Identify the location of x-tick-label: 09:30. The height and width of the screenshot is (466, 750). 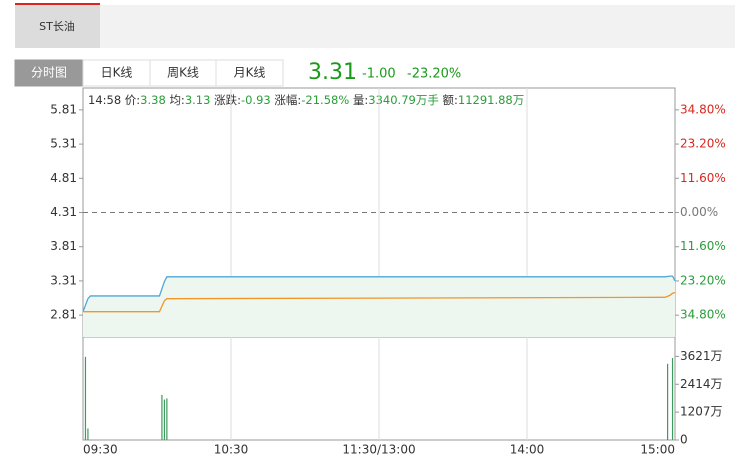
(100, 450).